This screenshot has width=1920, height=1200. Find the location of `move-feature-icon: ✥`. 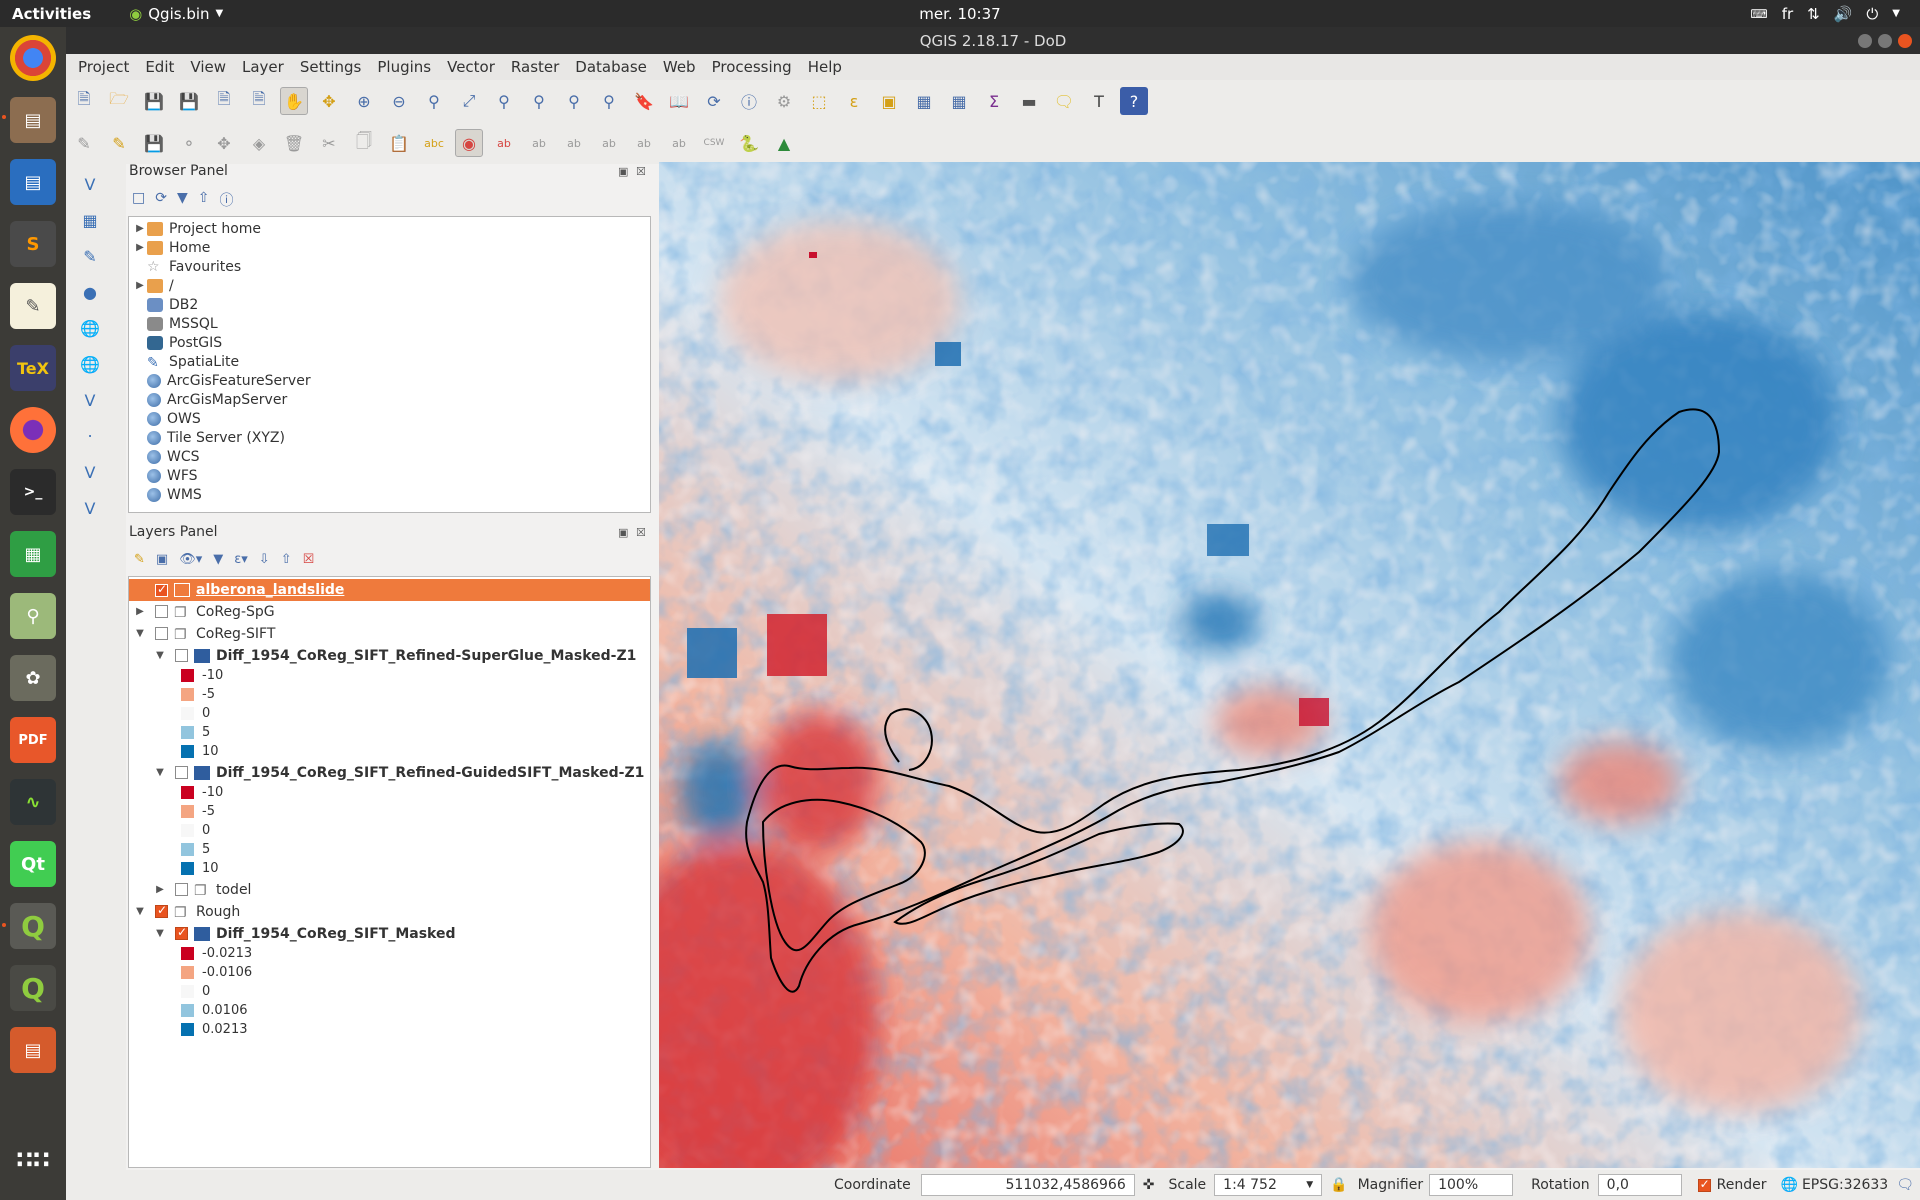

move-feature-icon: ✥ is located at coordinates (224, 143).